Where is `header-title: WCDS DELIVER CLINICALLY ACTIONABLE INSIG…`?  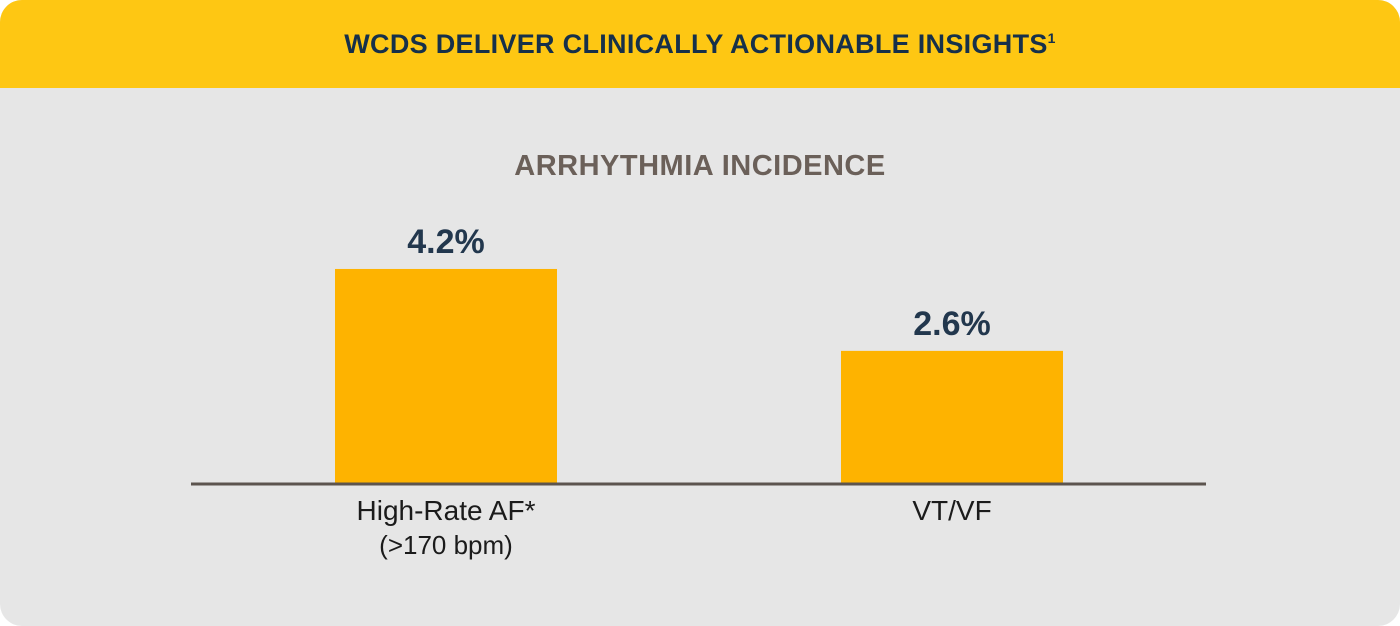
header-title: WCDS DELIVER CLINICALLY ACTIONABLE INSIG… is located at coordinates (700, 44).